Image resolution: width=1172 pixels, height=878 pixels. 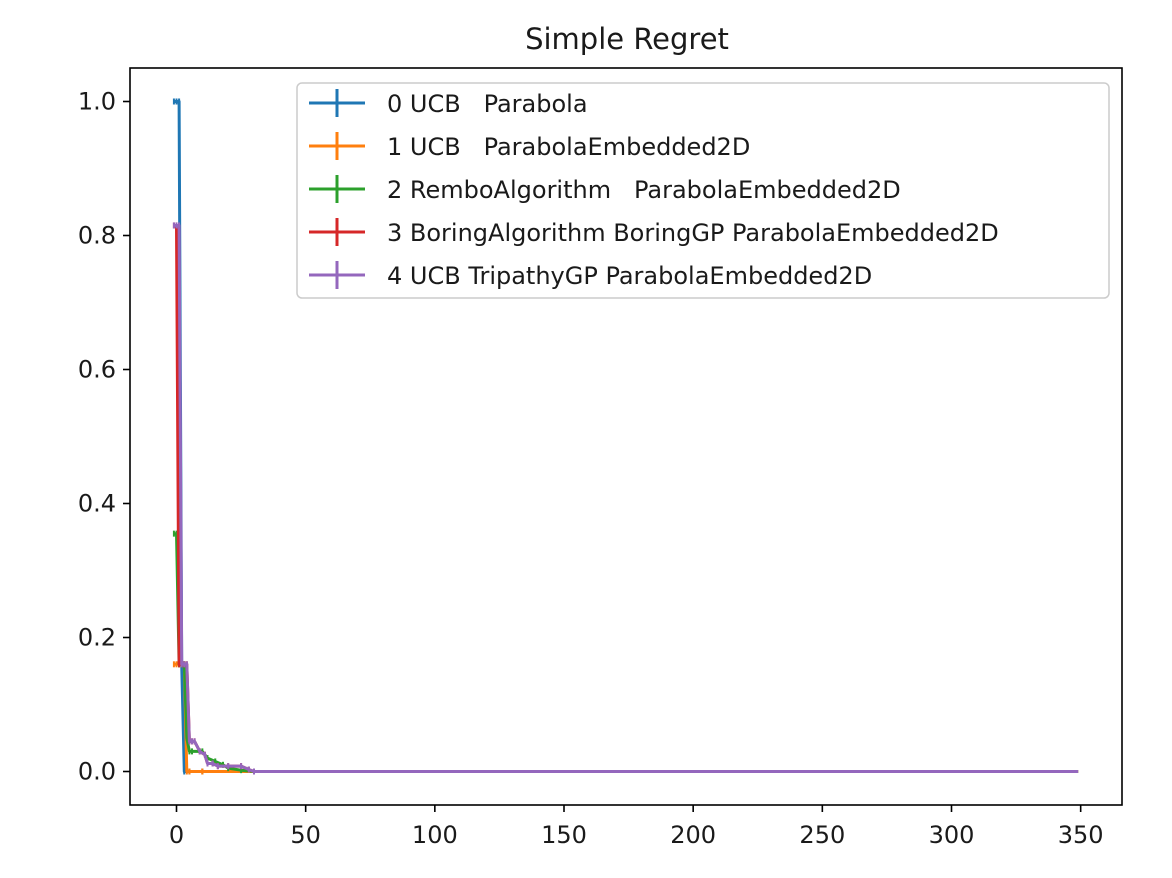 I want to click on legend-item: 0 UCB Parabola, so click(x=448, y=103).